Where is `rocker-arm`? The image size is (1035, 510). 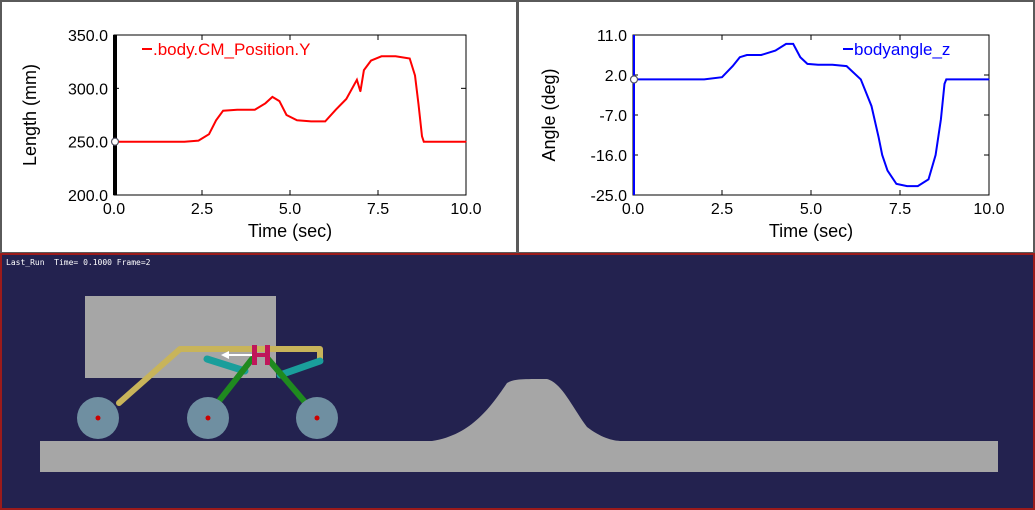 rocker-arm is located at coordinates (219, 376).